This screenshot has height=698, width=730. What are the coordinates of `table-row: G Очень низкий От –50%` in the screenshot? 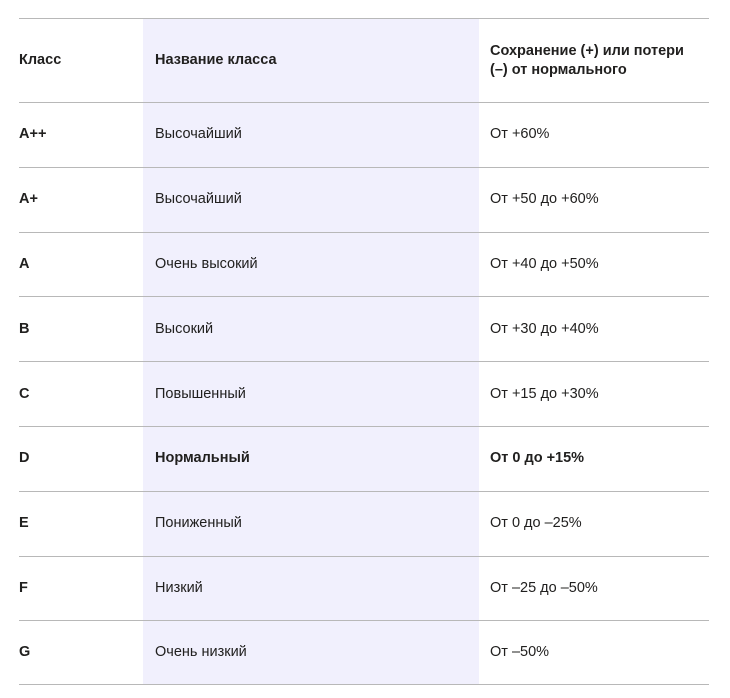 It's located at (364, 653).